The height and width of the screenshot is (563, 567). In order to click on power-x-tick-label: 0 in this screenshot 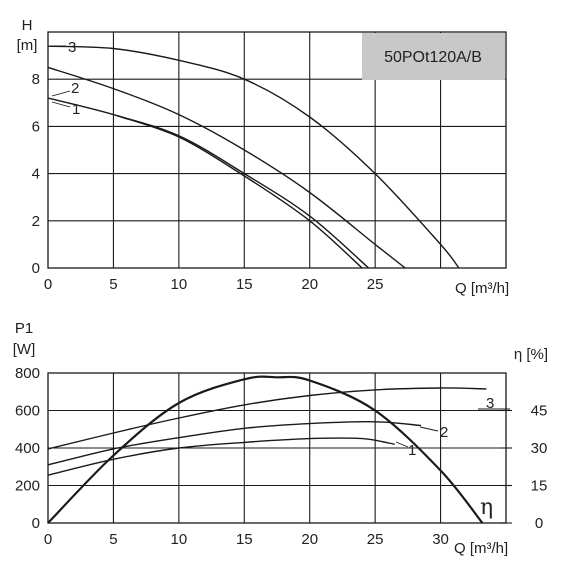, I will do `click(48, 539)`.